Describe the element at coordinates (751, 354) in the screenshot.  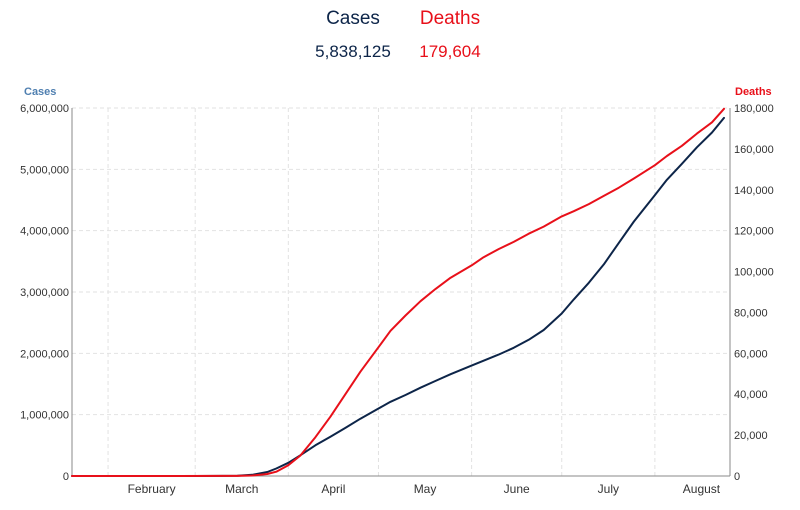
I see `right-tick-label: 60,000` at that location.